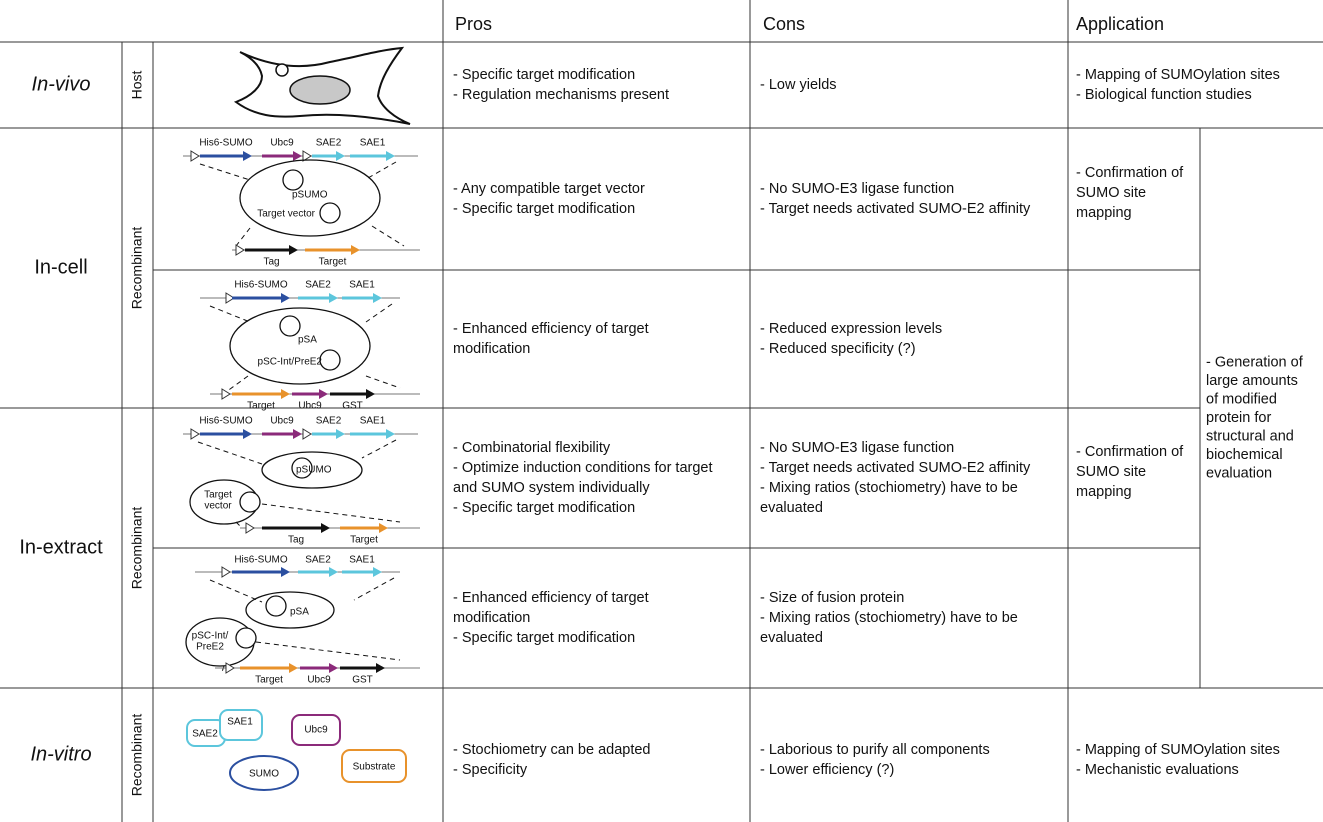  Describe the element at coordinates (137, 85) in the screenshot. I see `system-label: Host` at that location.